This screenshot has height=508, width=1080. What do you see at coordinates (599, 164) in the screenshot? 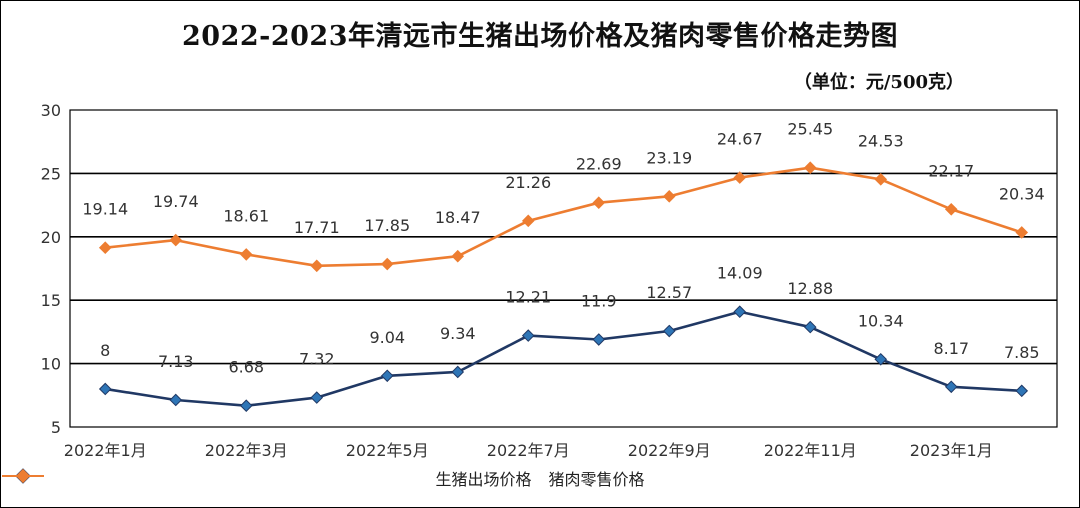
I see `data-label-series-2: 22.69` at bounding box center [599, 164].